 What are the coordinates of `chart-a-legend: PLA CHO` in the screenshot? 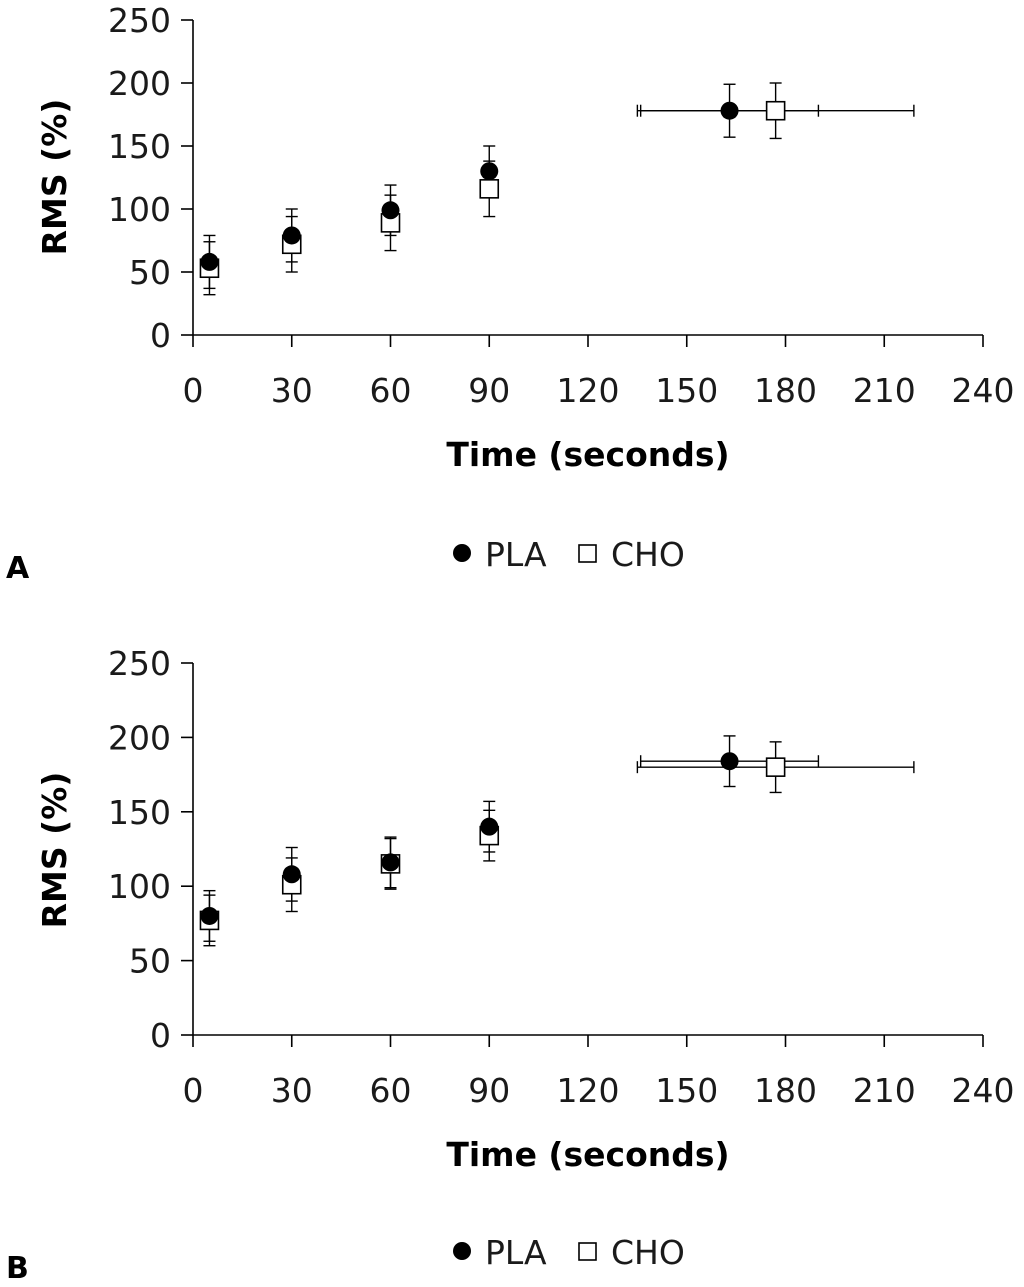 It's located at (569, 554).